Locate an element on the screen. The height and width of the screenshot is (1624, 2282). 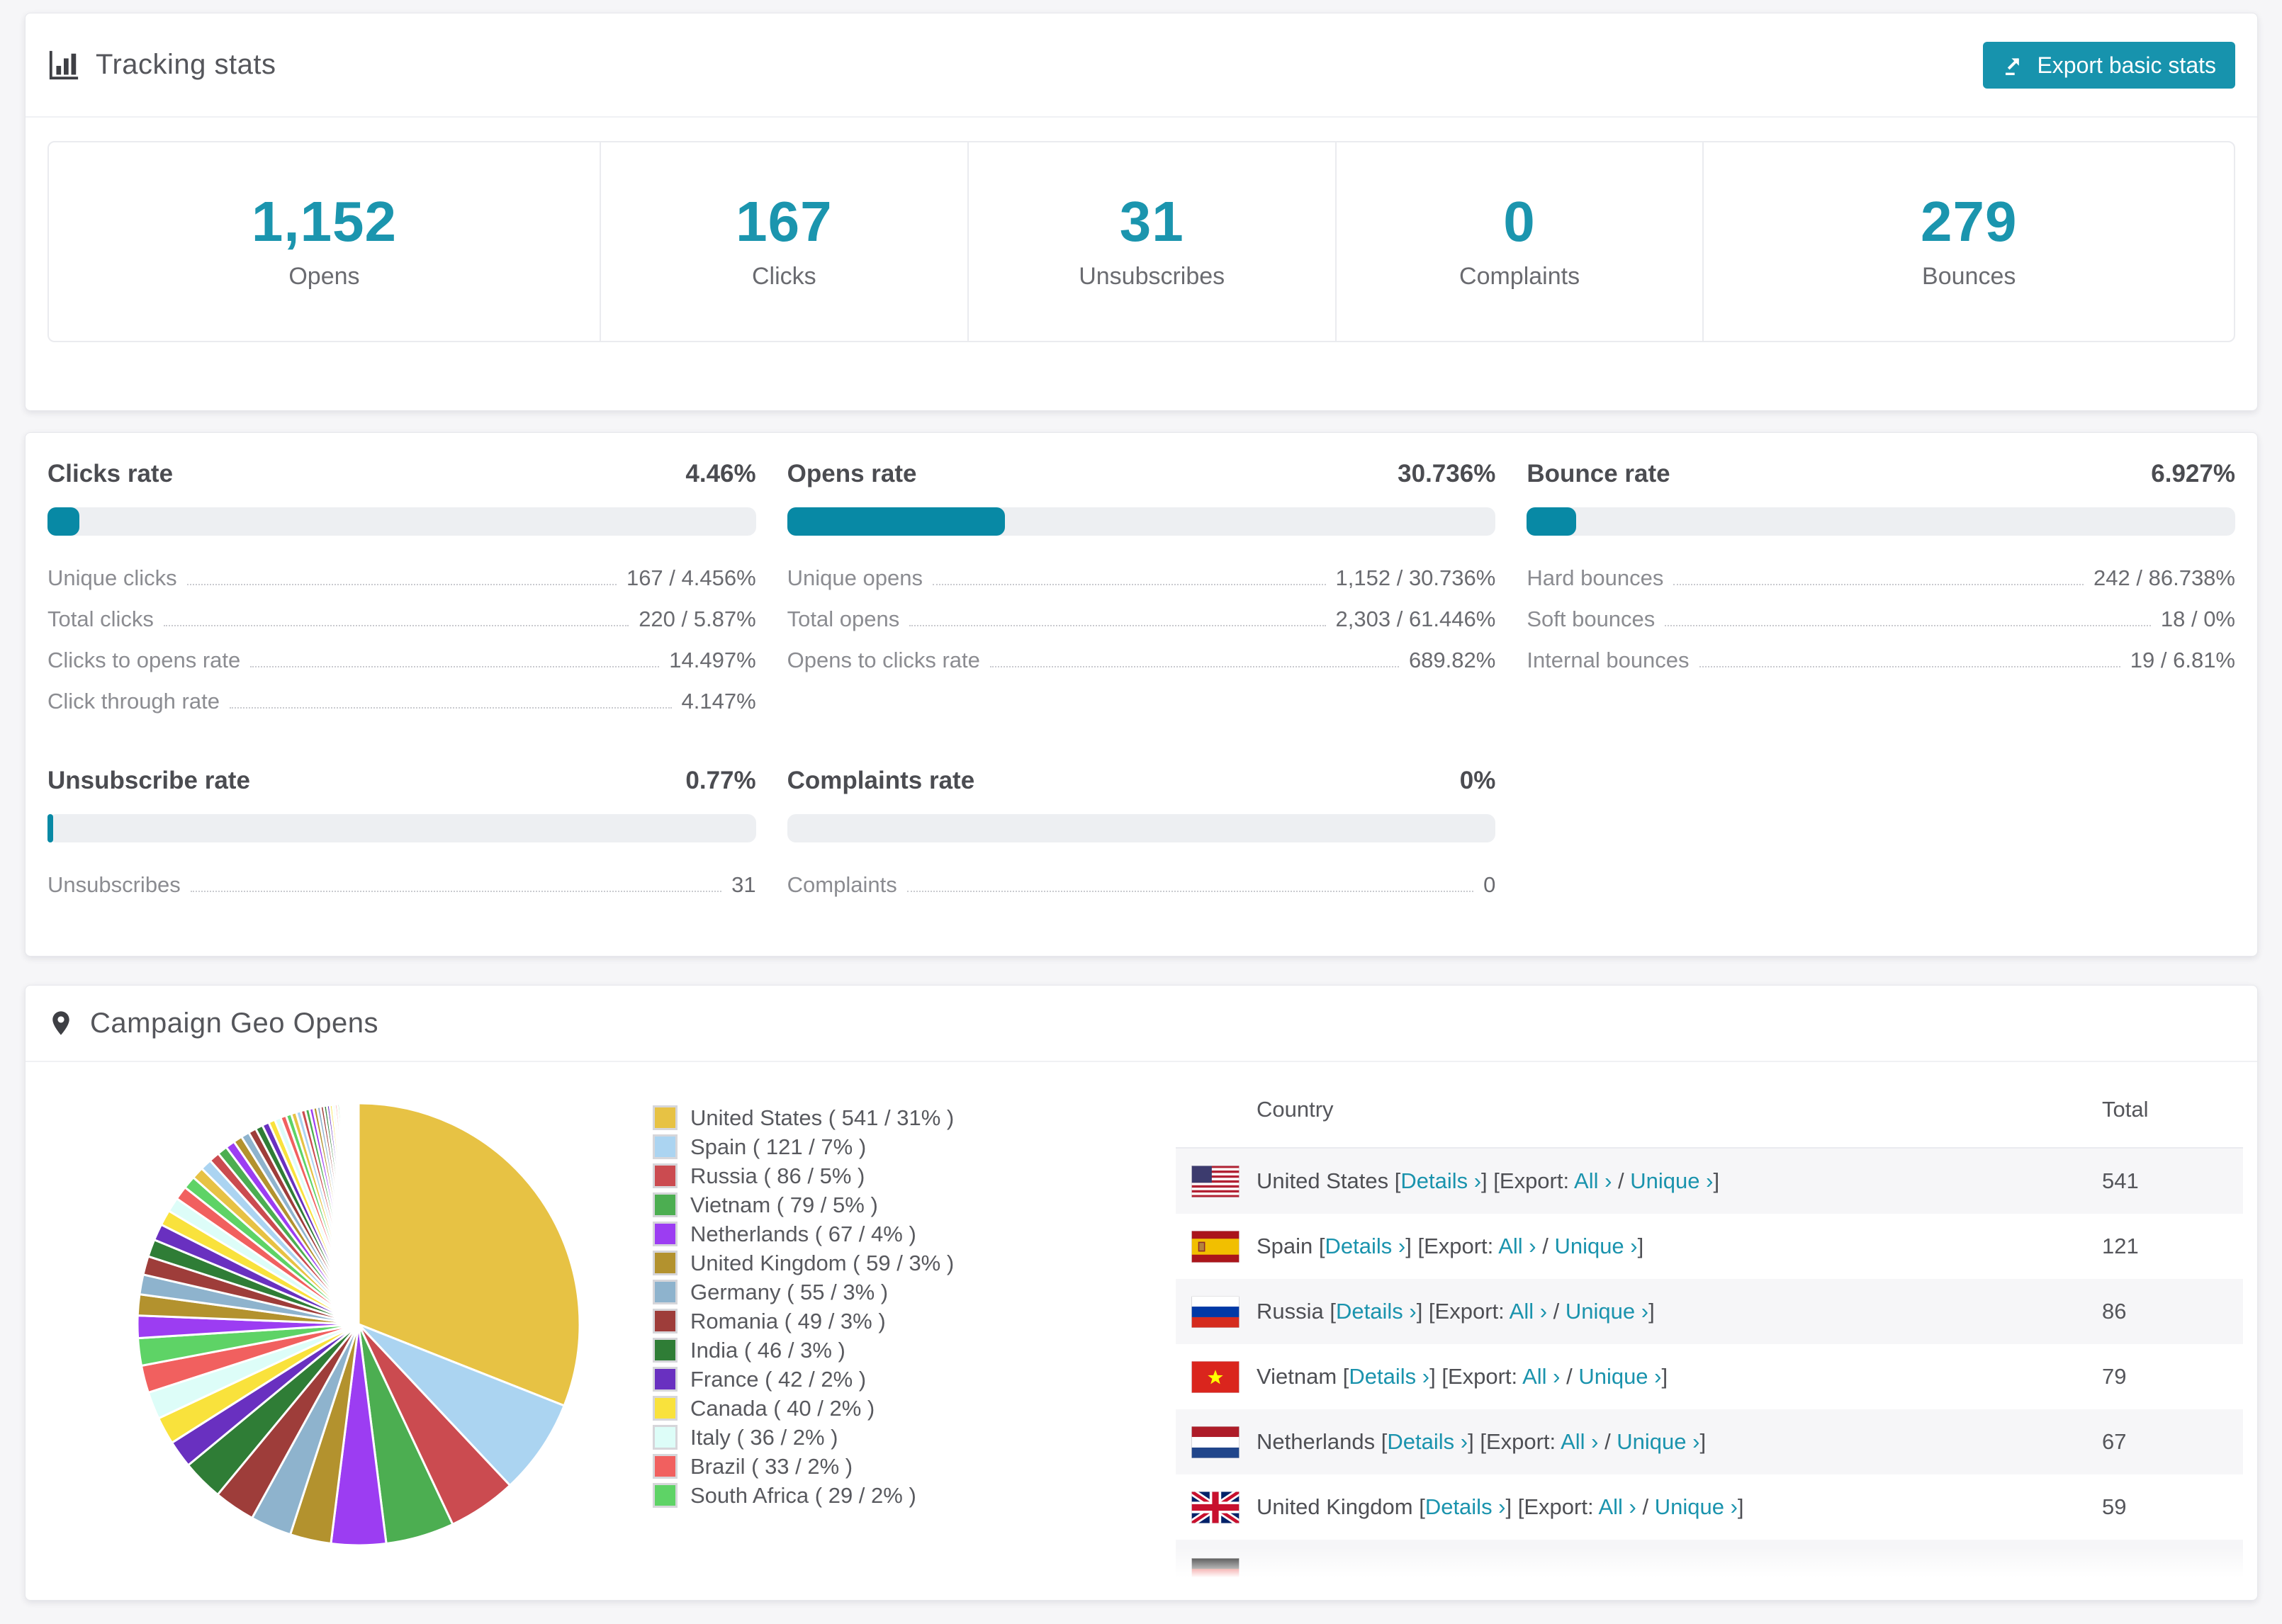
bar-chart-icon is located at coordinates (64, 65).